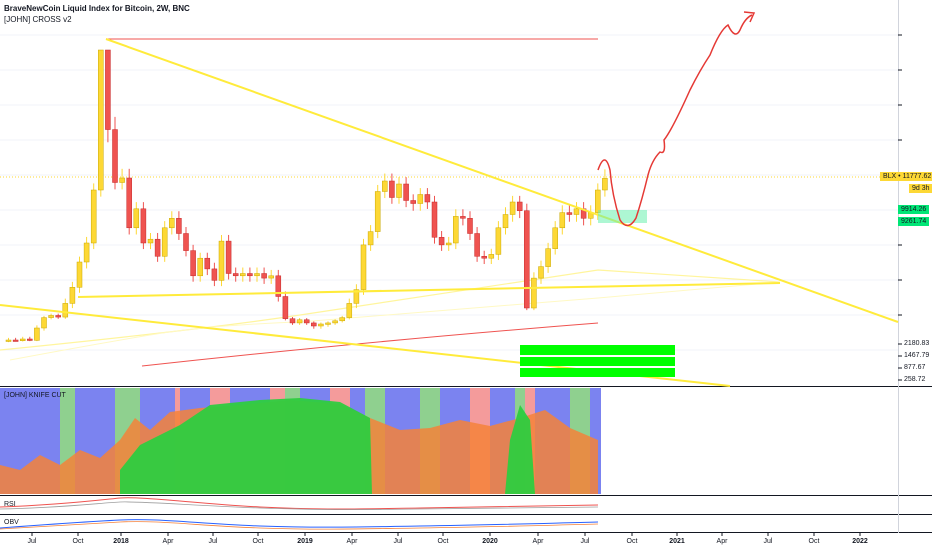  What do you see at coordinates (305, 541) in the screenshot?
I see `time-tick: 2019` at bounding box center [305, 541].